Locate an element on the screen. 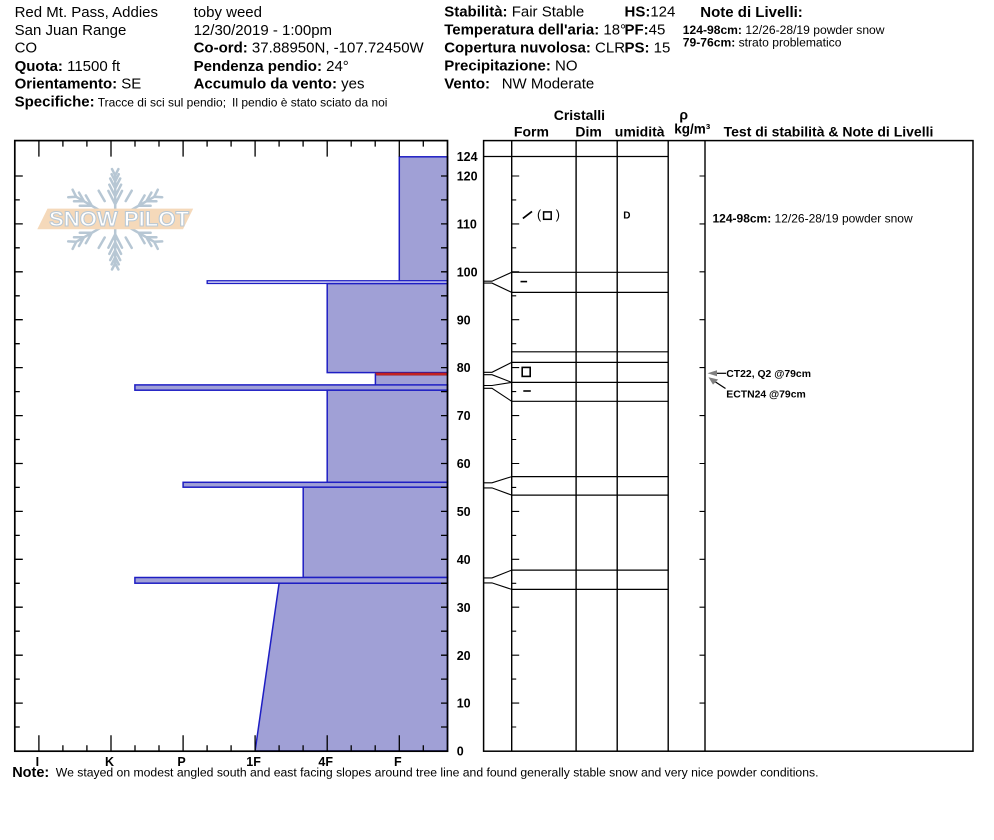 The width and height of the screenshot is (994, 840). svg-text: Red Mt. Pass, Addies is located at coordinates (86, 12).